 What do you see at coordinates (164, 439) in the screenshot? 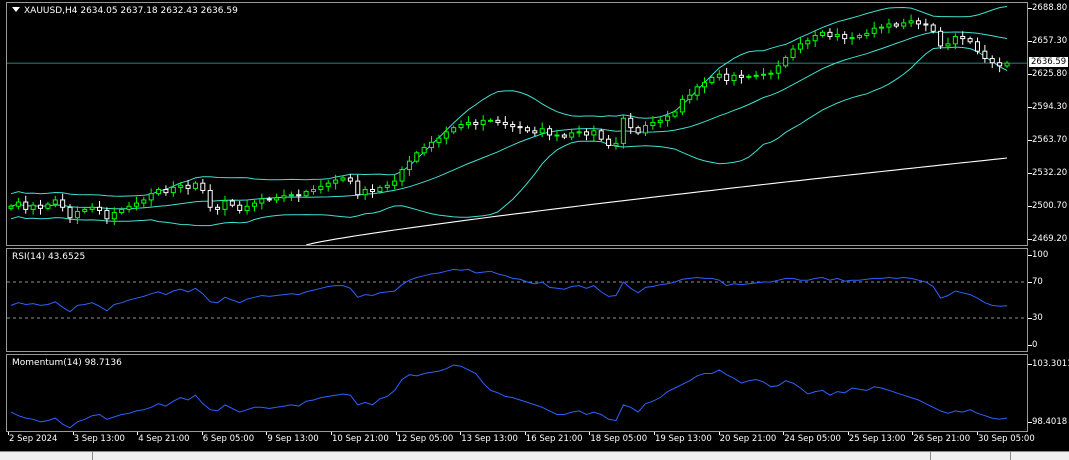
I see `time-axis-label: 4 Sep 21:00` at bounding box center [164, 439].